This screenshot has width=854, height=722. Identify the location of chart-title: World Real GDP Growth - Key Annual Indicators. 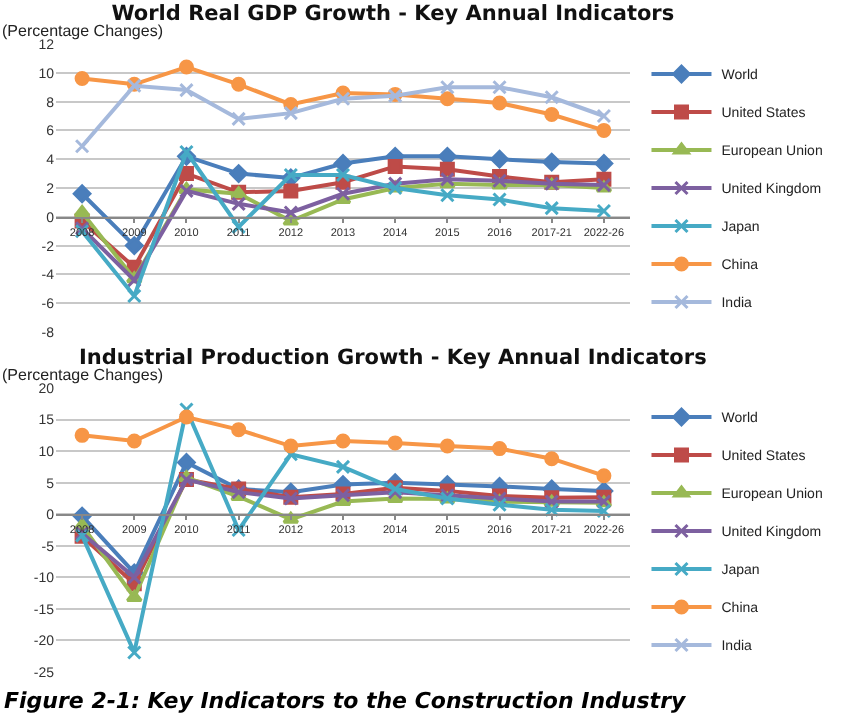
(393, 13).